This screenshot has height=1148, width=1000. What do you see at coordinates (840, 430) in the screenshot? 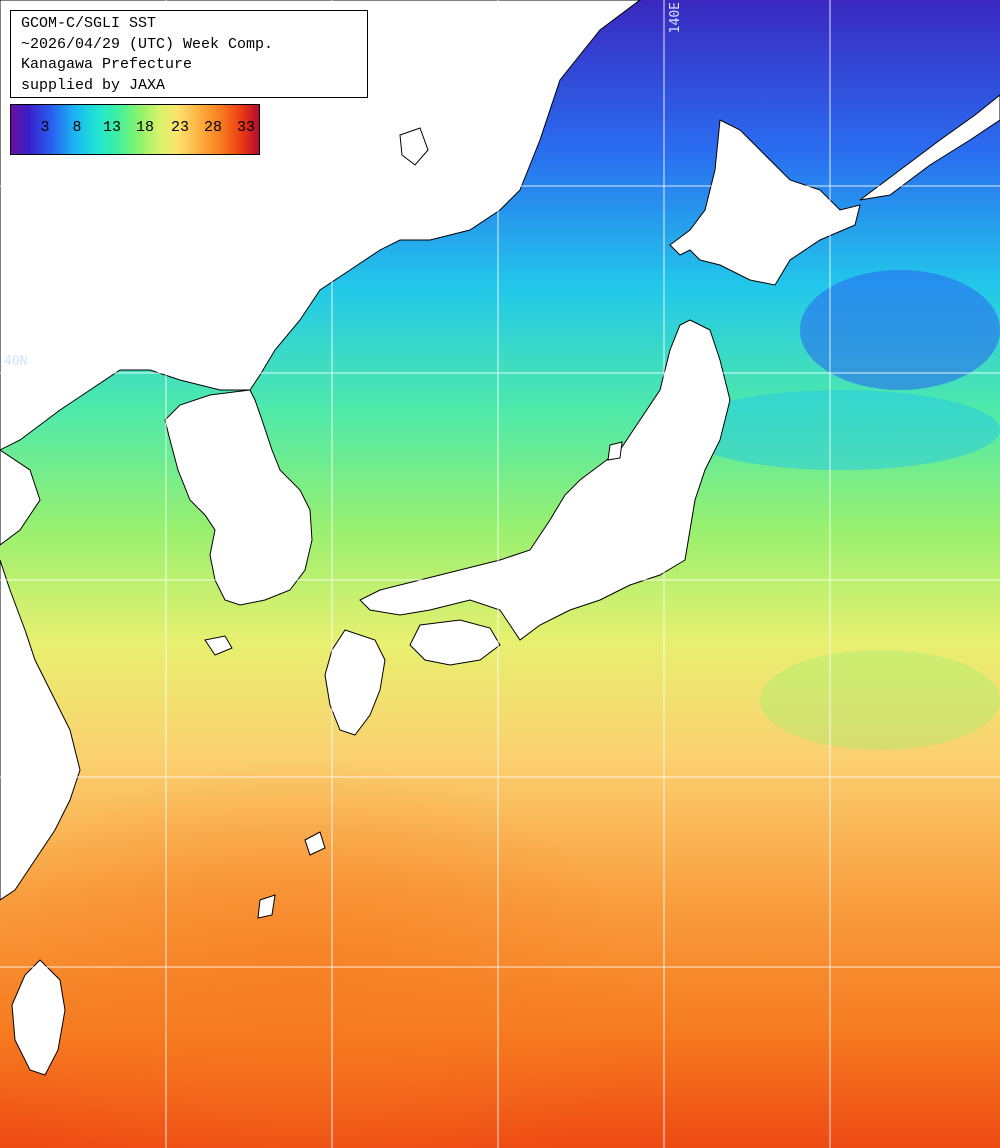
I see `cold-eddy-pacific` at bounding box center [840, 430].